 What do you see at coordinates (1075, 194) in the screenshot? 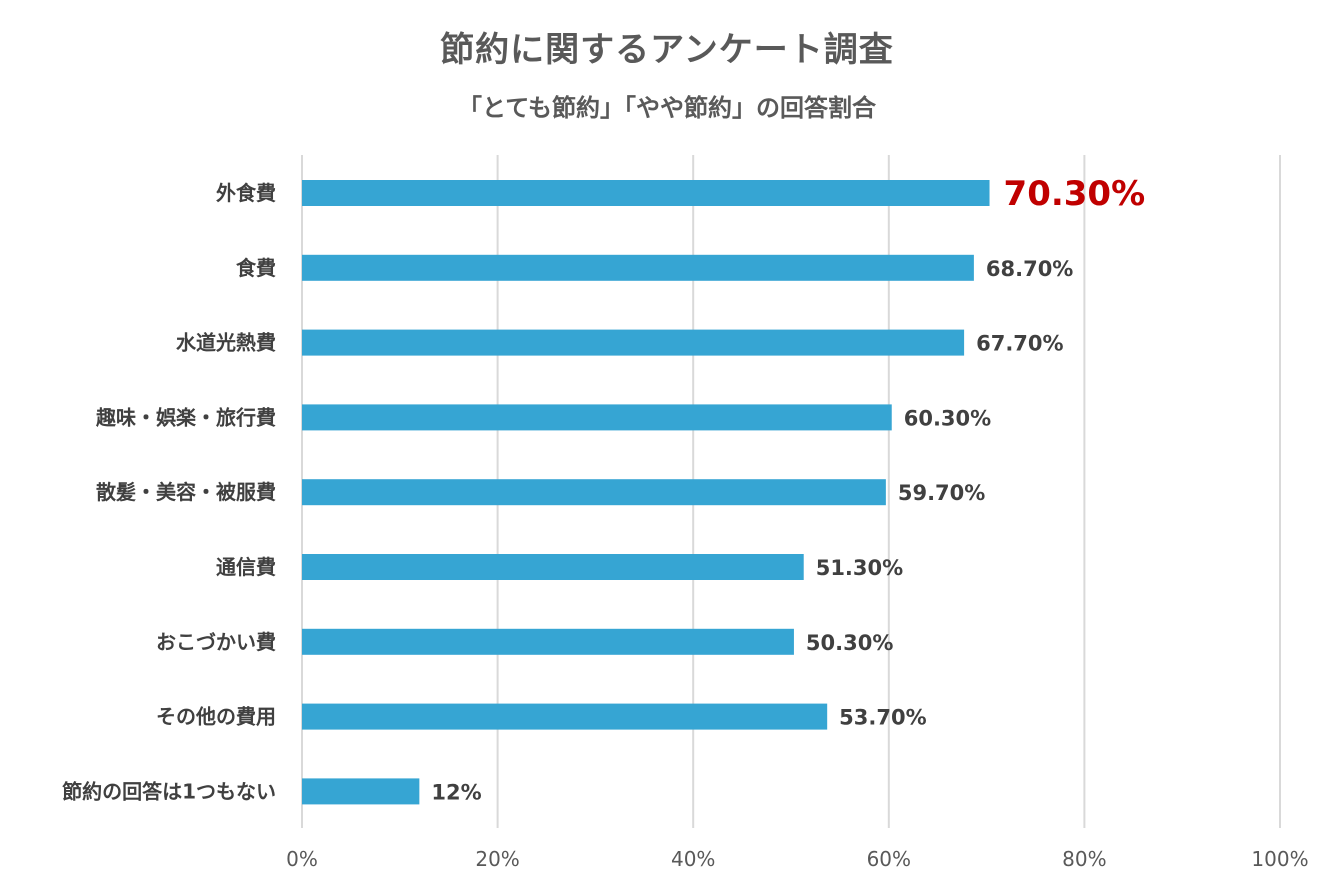
I see `highlighted-value-label: 70.30%` at bounding box center [1075, 194].